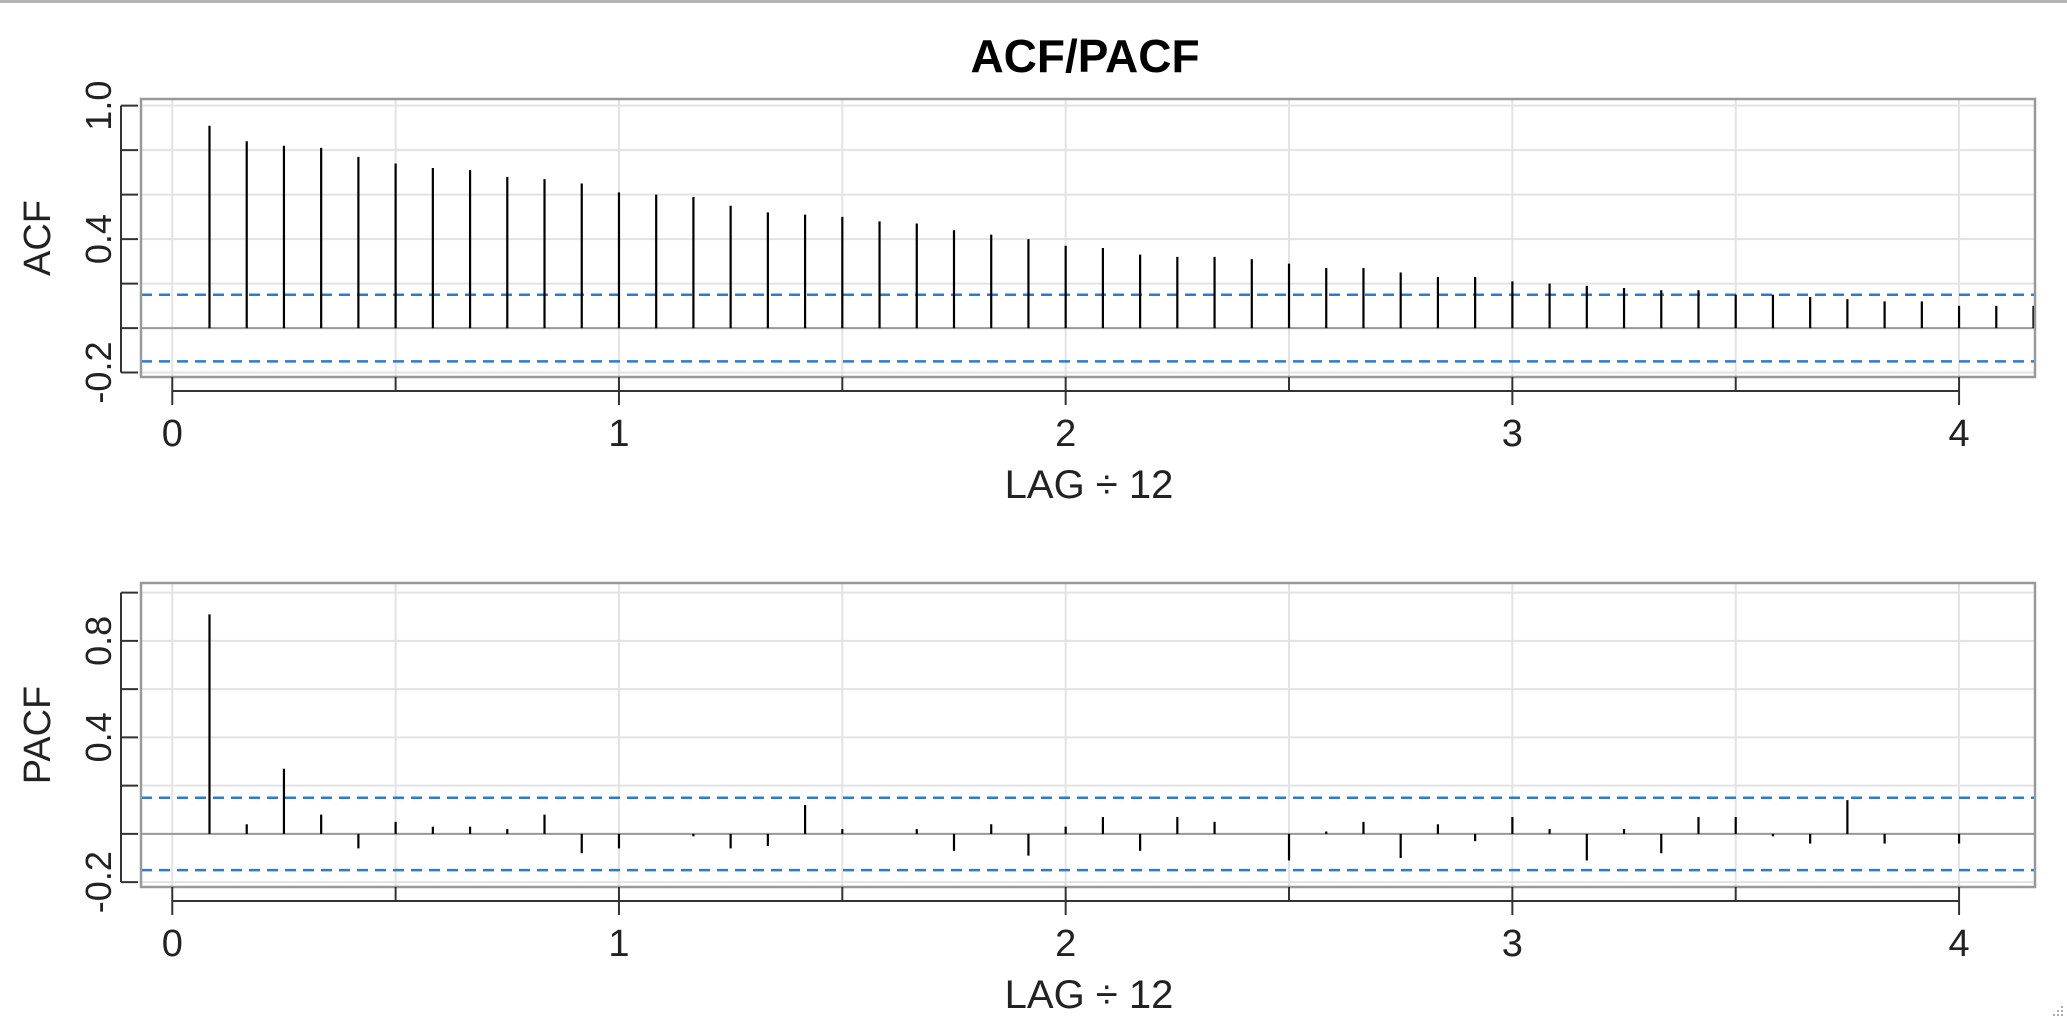 The height and width of the screenshot is (1023, 2067). I want to click on acf-x-tick-label: 2, so click(1065, 434).